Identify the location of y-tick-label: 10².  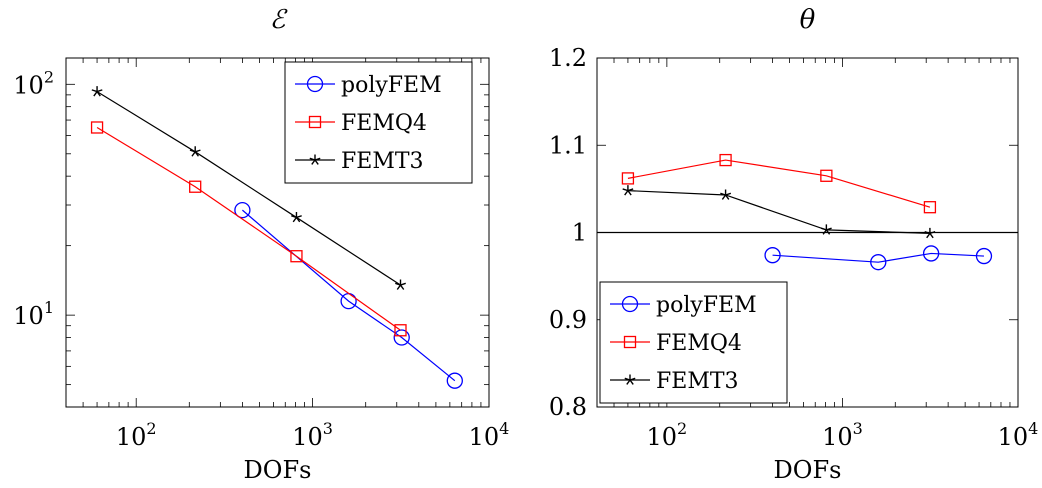
(33, 83).